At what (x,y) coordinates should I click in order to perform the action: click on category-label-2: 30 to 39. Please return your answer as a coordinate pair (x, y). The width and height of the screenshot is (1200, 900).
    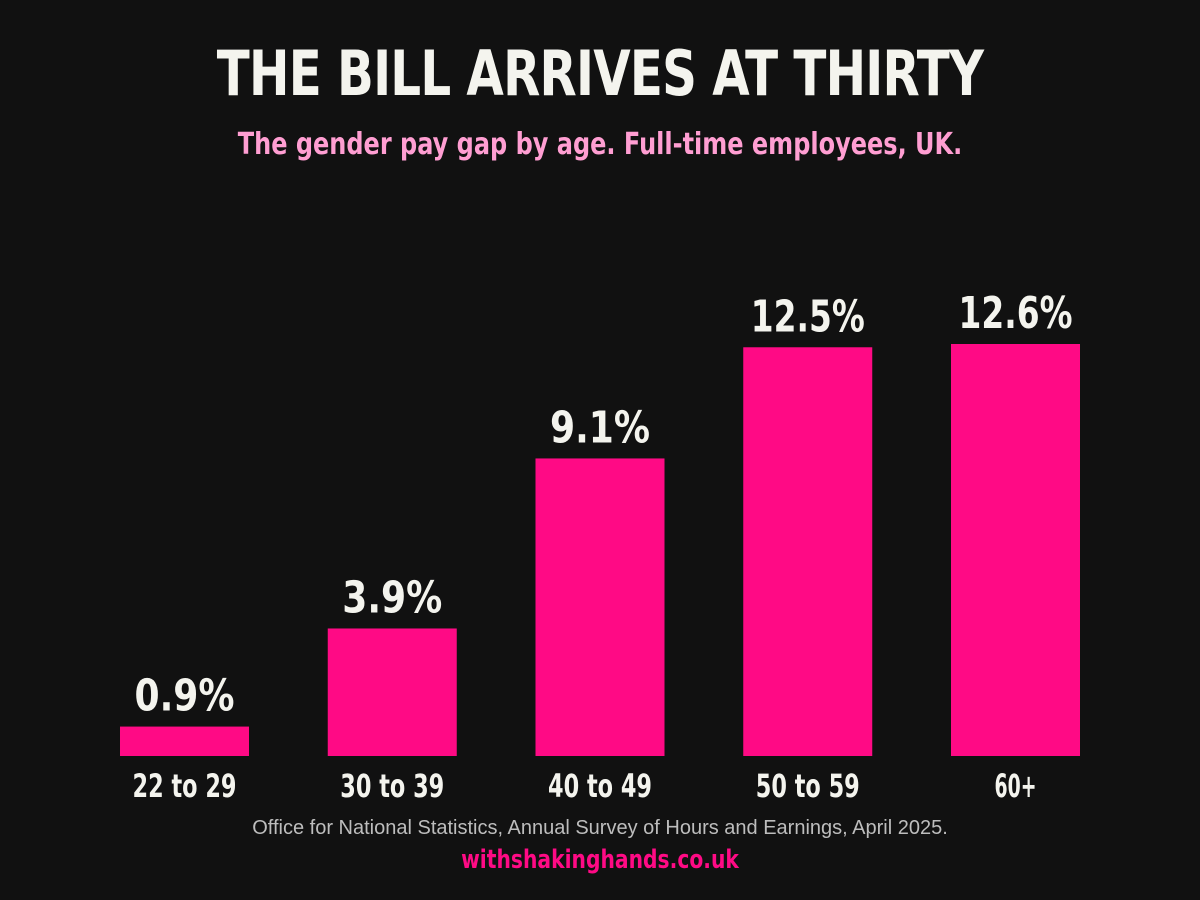
    Looking at the image, I should click on (392, 786).